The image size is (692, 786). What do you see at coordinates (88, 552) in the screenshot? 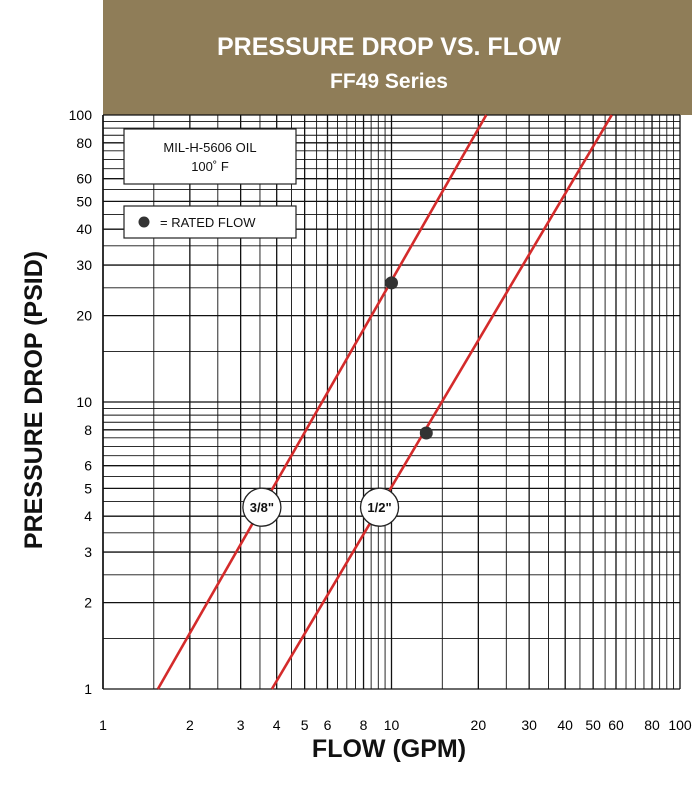
I see `y-tick-label: 3` at bounding box center [88, 552].